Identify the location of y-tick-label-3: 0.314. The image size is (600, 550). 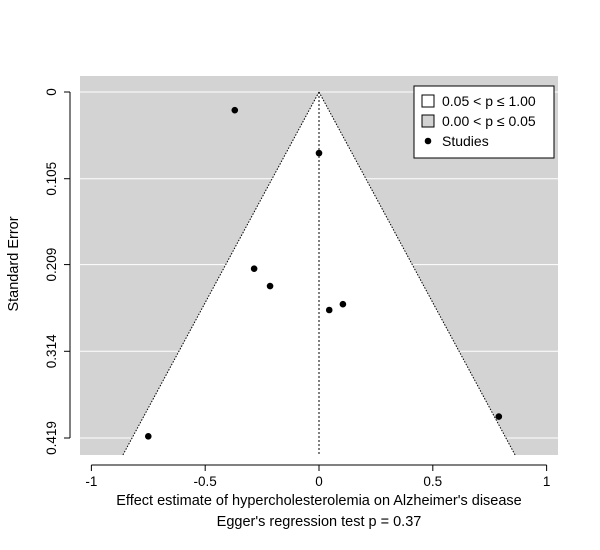
(51, 351).